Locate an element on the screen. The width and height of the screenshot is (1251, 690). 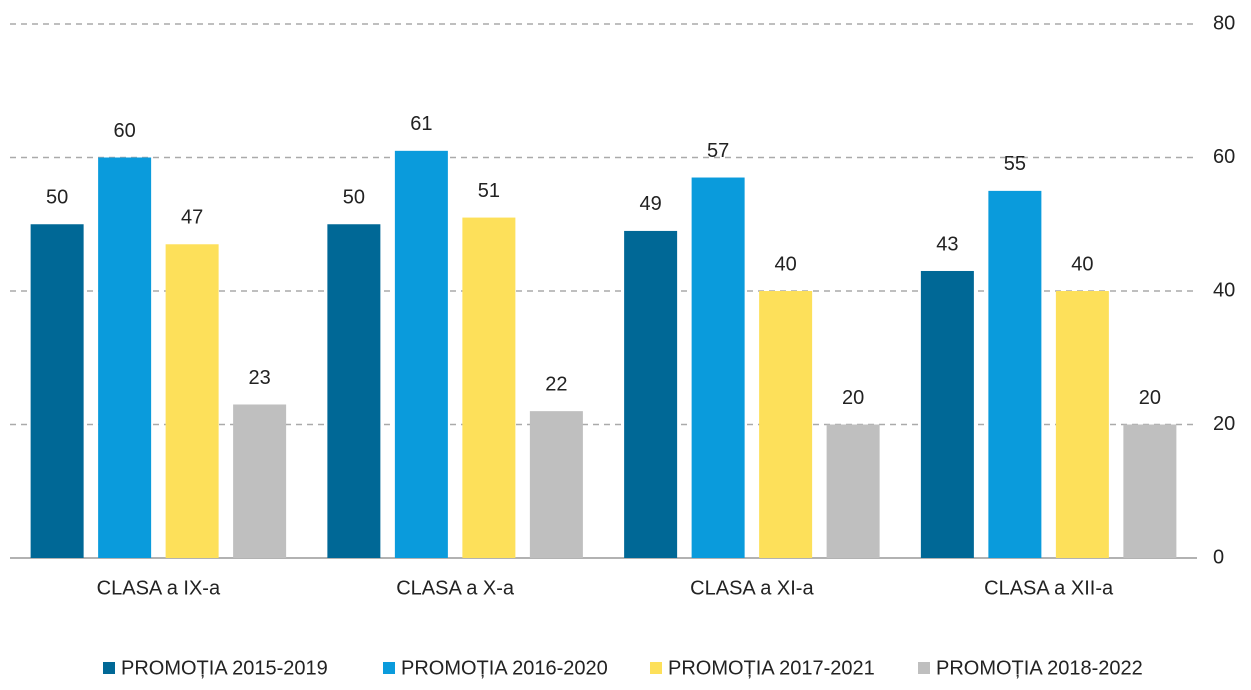
y-tick-label: 60 is located at coordinates (1224, 157).